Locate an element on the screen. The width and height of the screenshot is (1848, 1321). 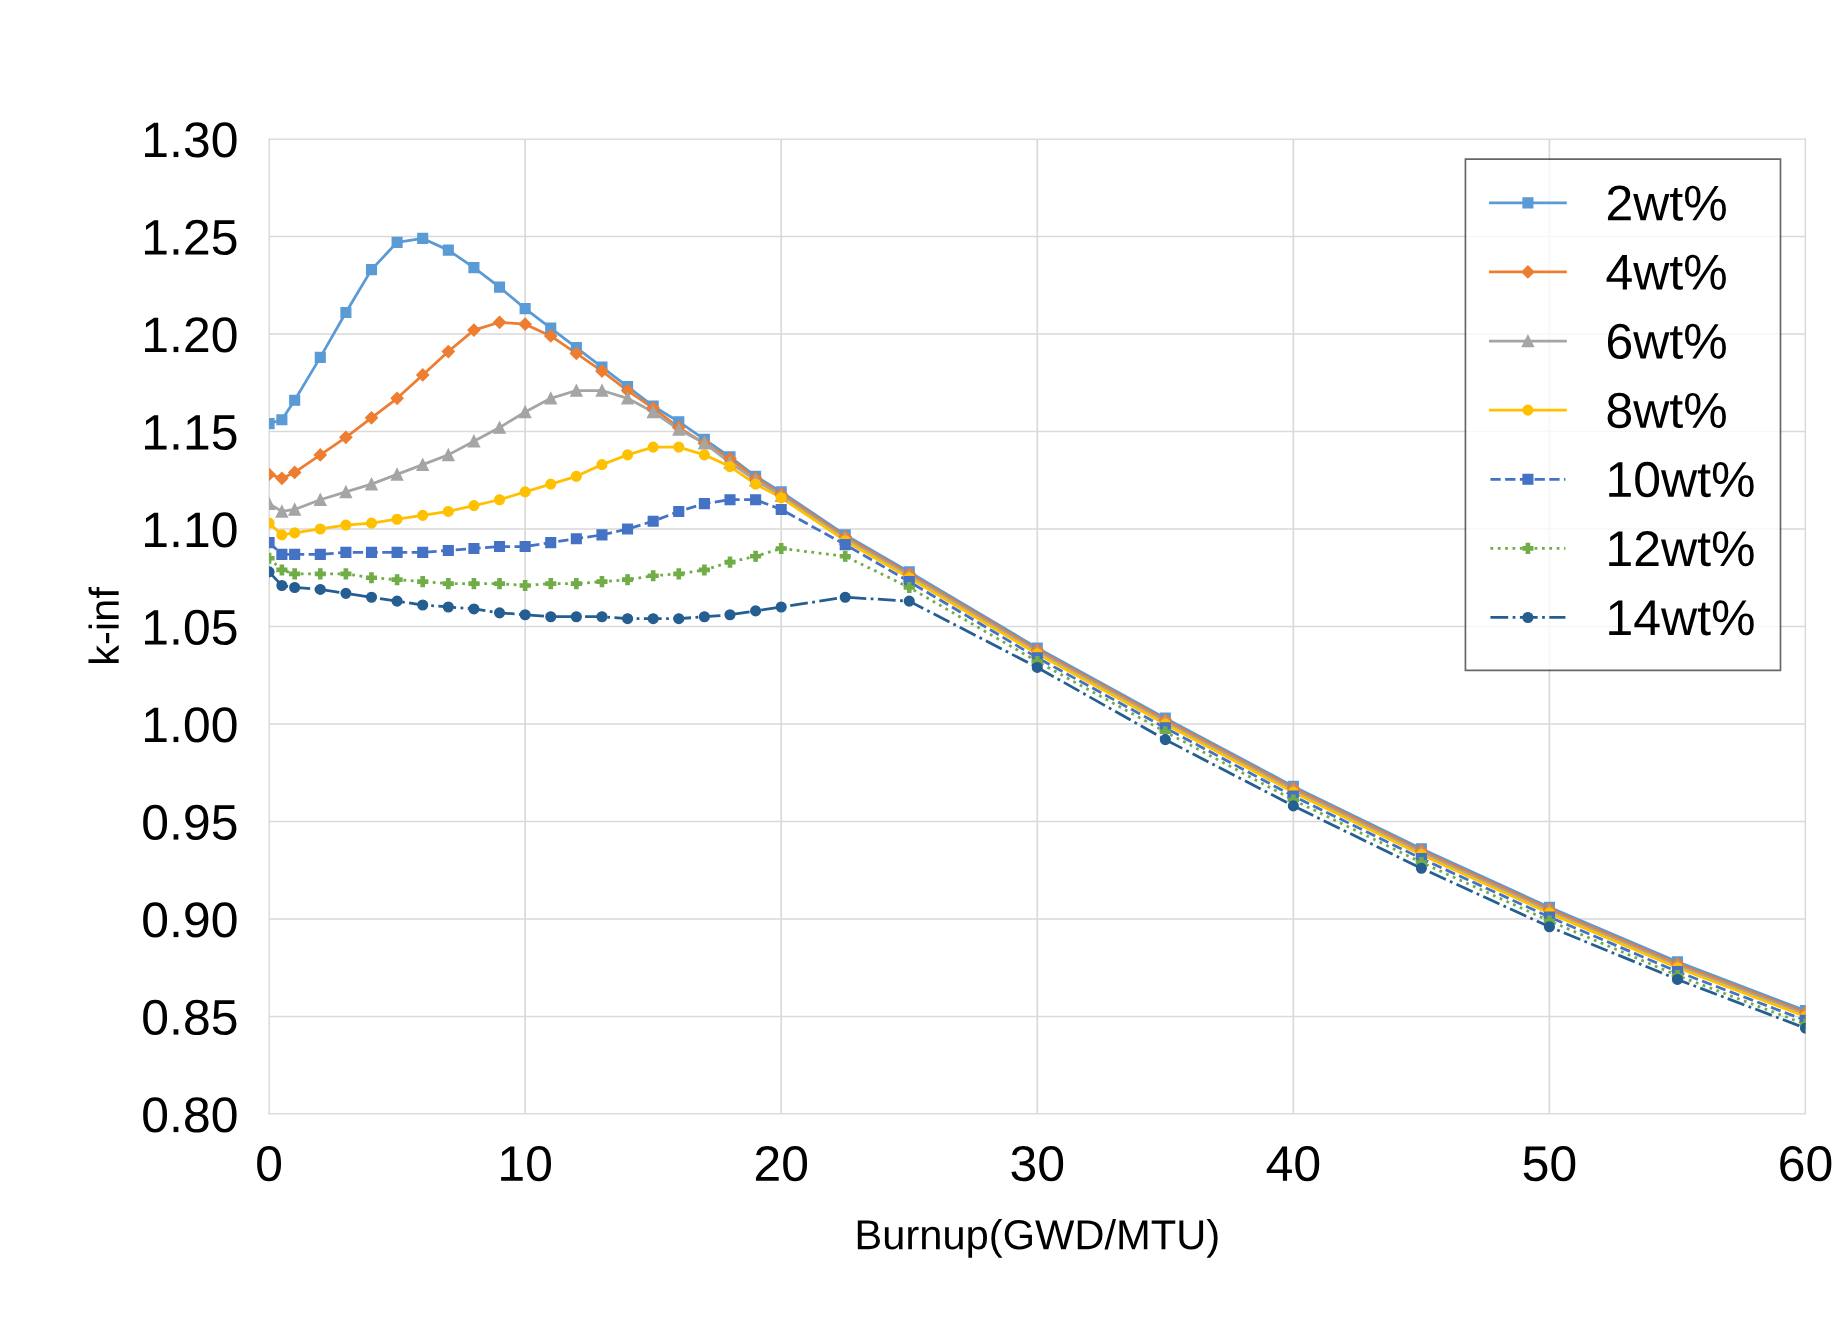
x-axis-title: Burnup(GWD/MTU) is located at coordinates (1037, 1238).